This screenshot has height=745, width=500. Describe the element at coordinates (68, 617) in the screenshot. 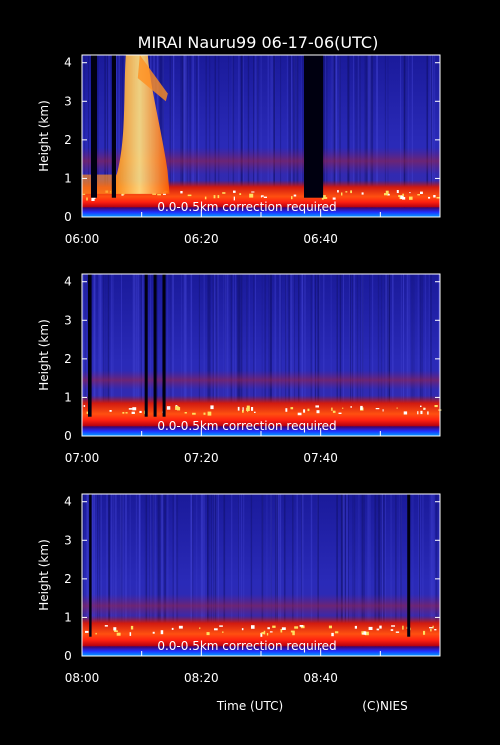

I see `y-tick-label: 1` at that location.